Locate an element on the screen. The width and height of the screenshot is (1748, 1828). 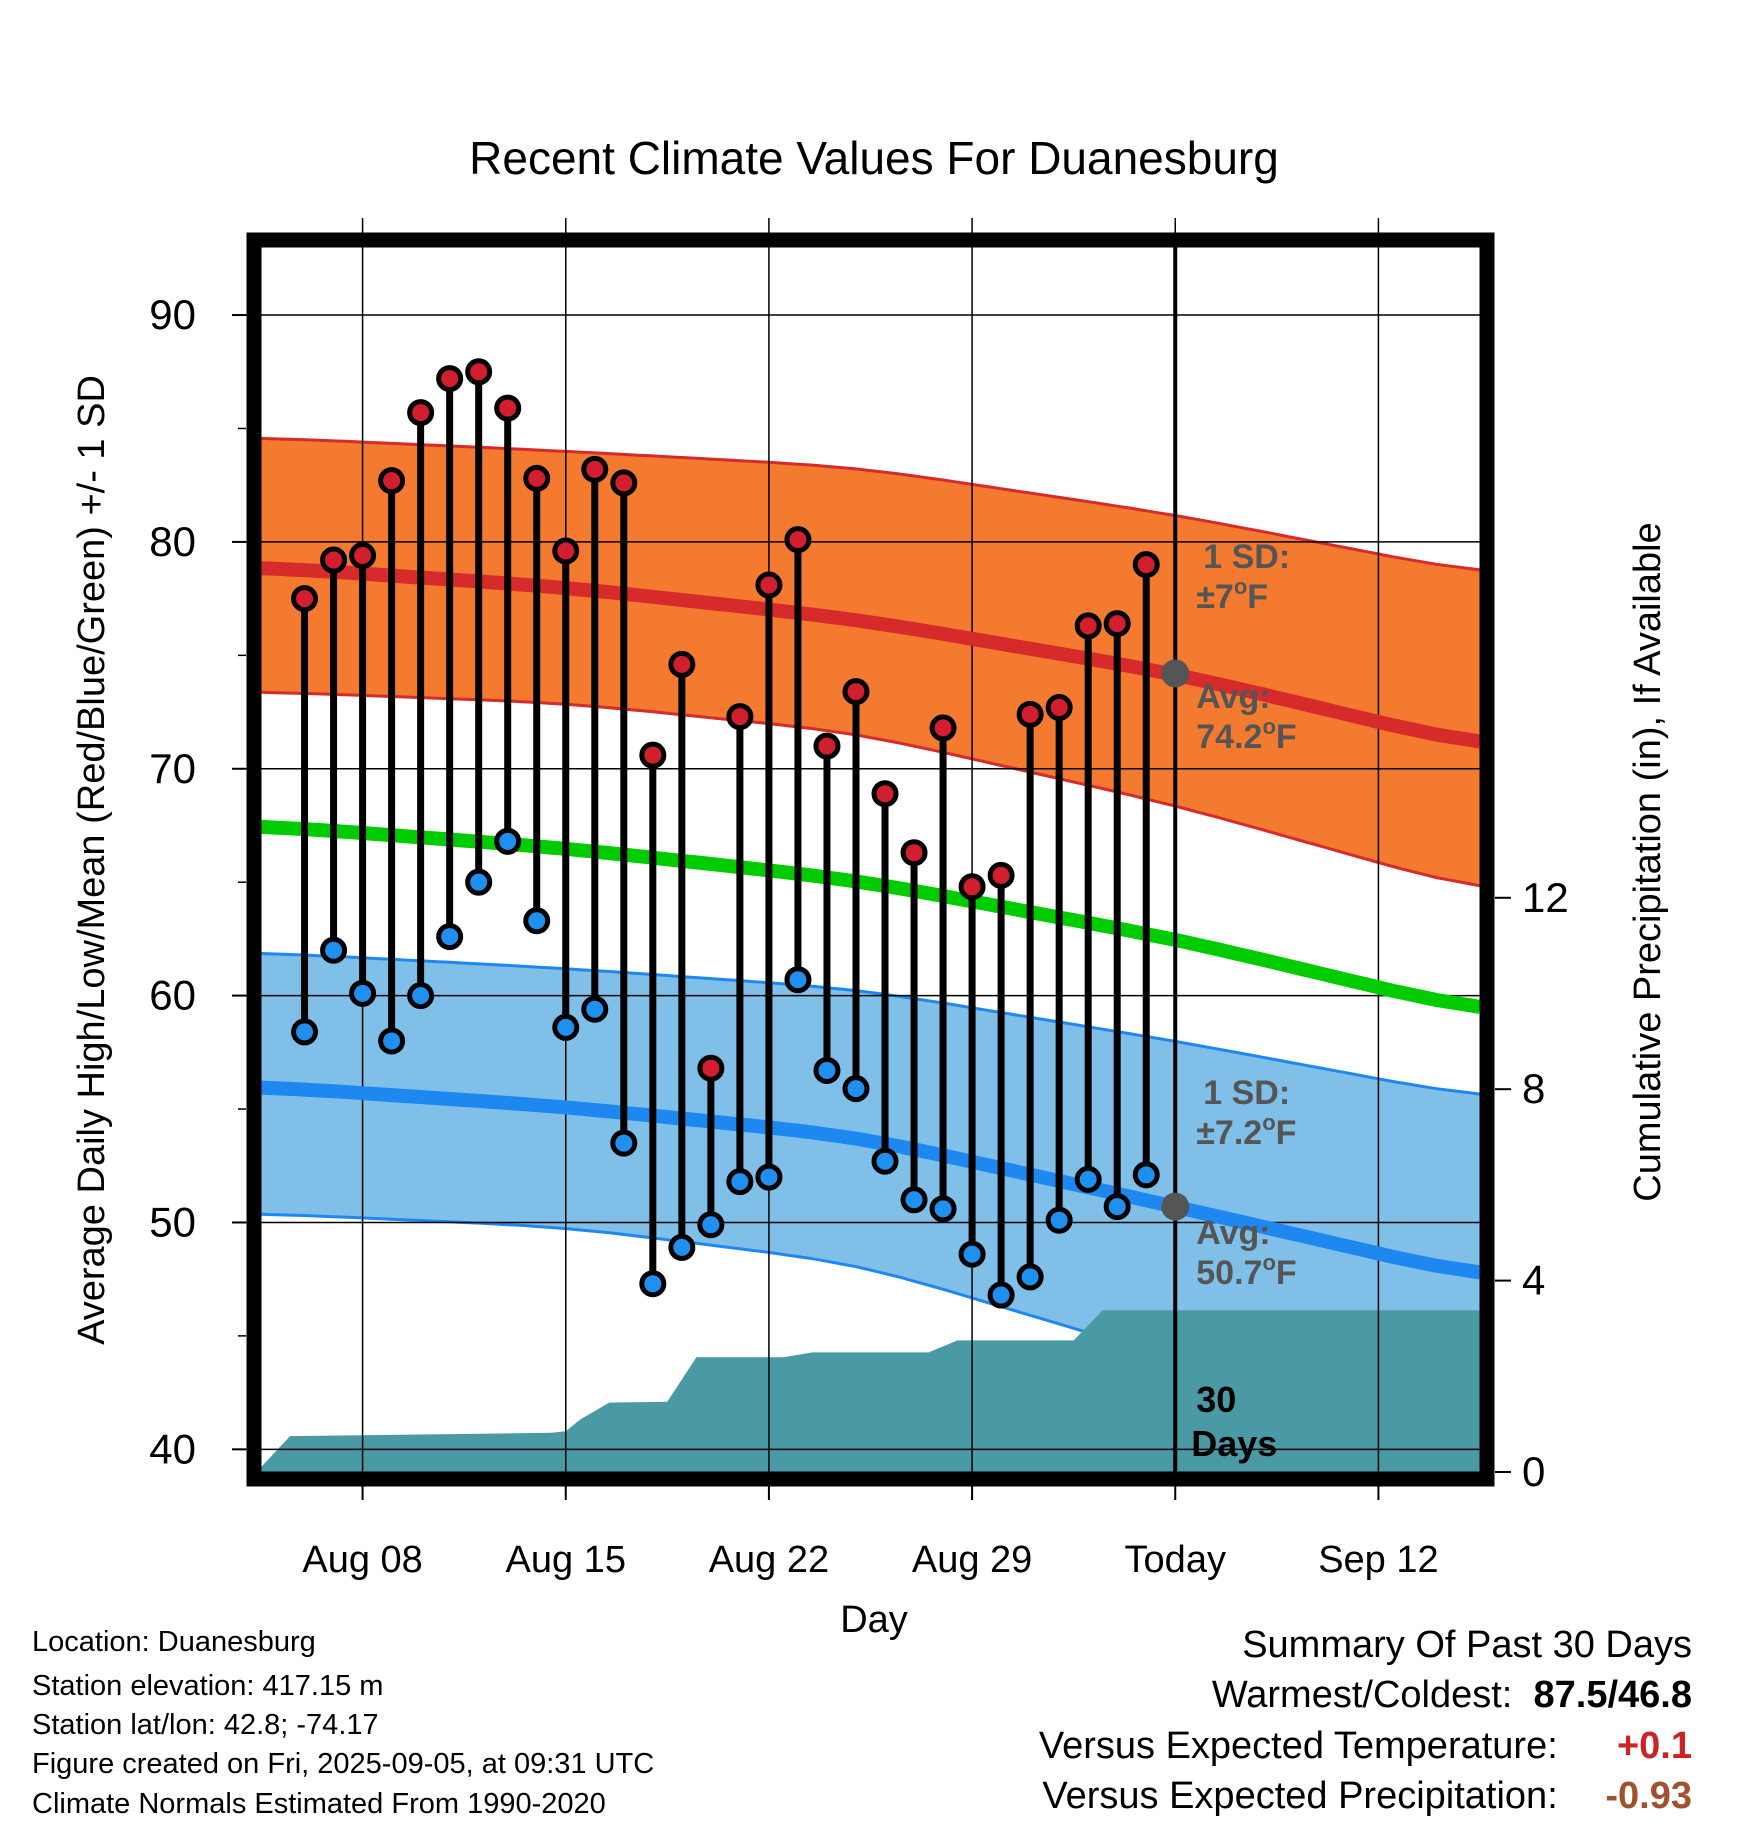
sd-value: ±7oF is located at coordinates (1232, 595).